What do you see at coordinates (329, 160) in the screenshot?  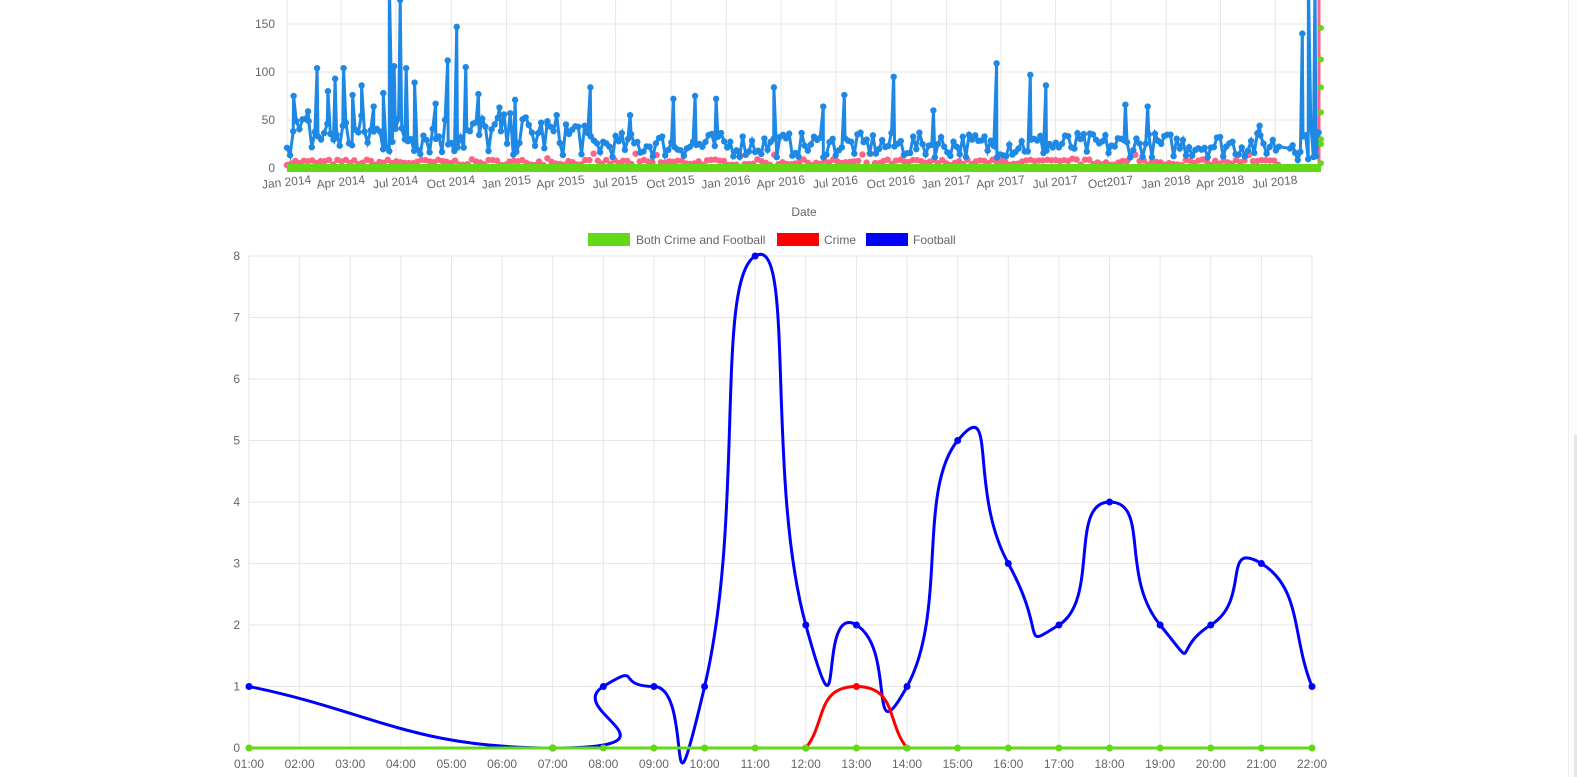 I see `top-crime-point` at bounding box center [329, 160].